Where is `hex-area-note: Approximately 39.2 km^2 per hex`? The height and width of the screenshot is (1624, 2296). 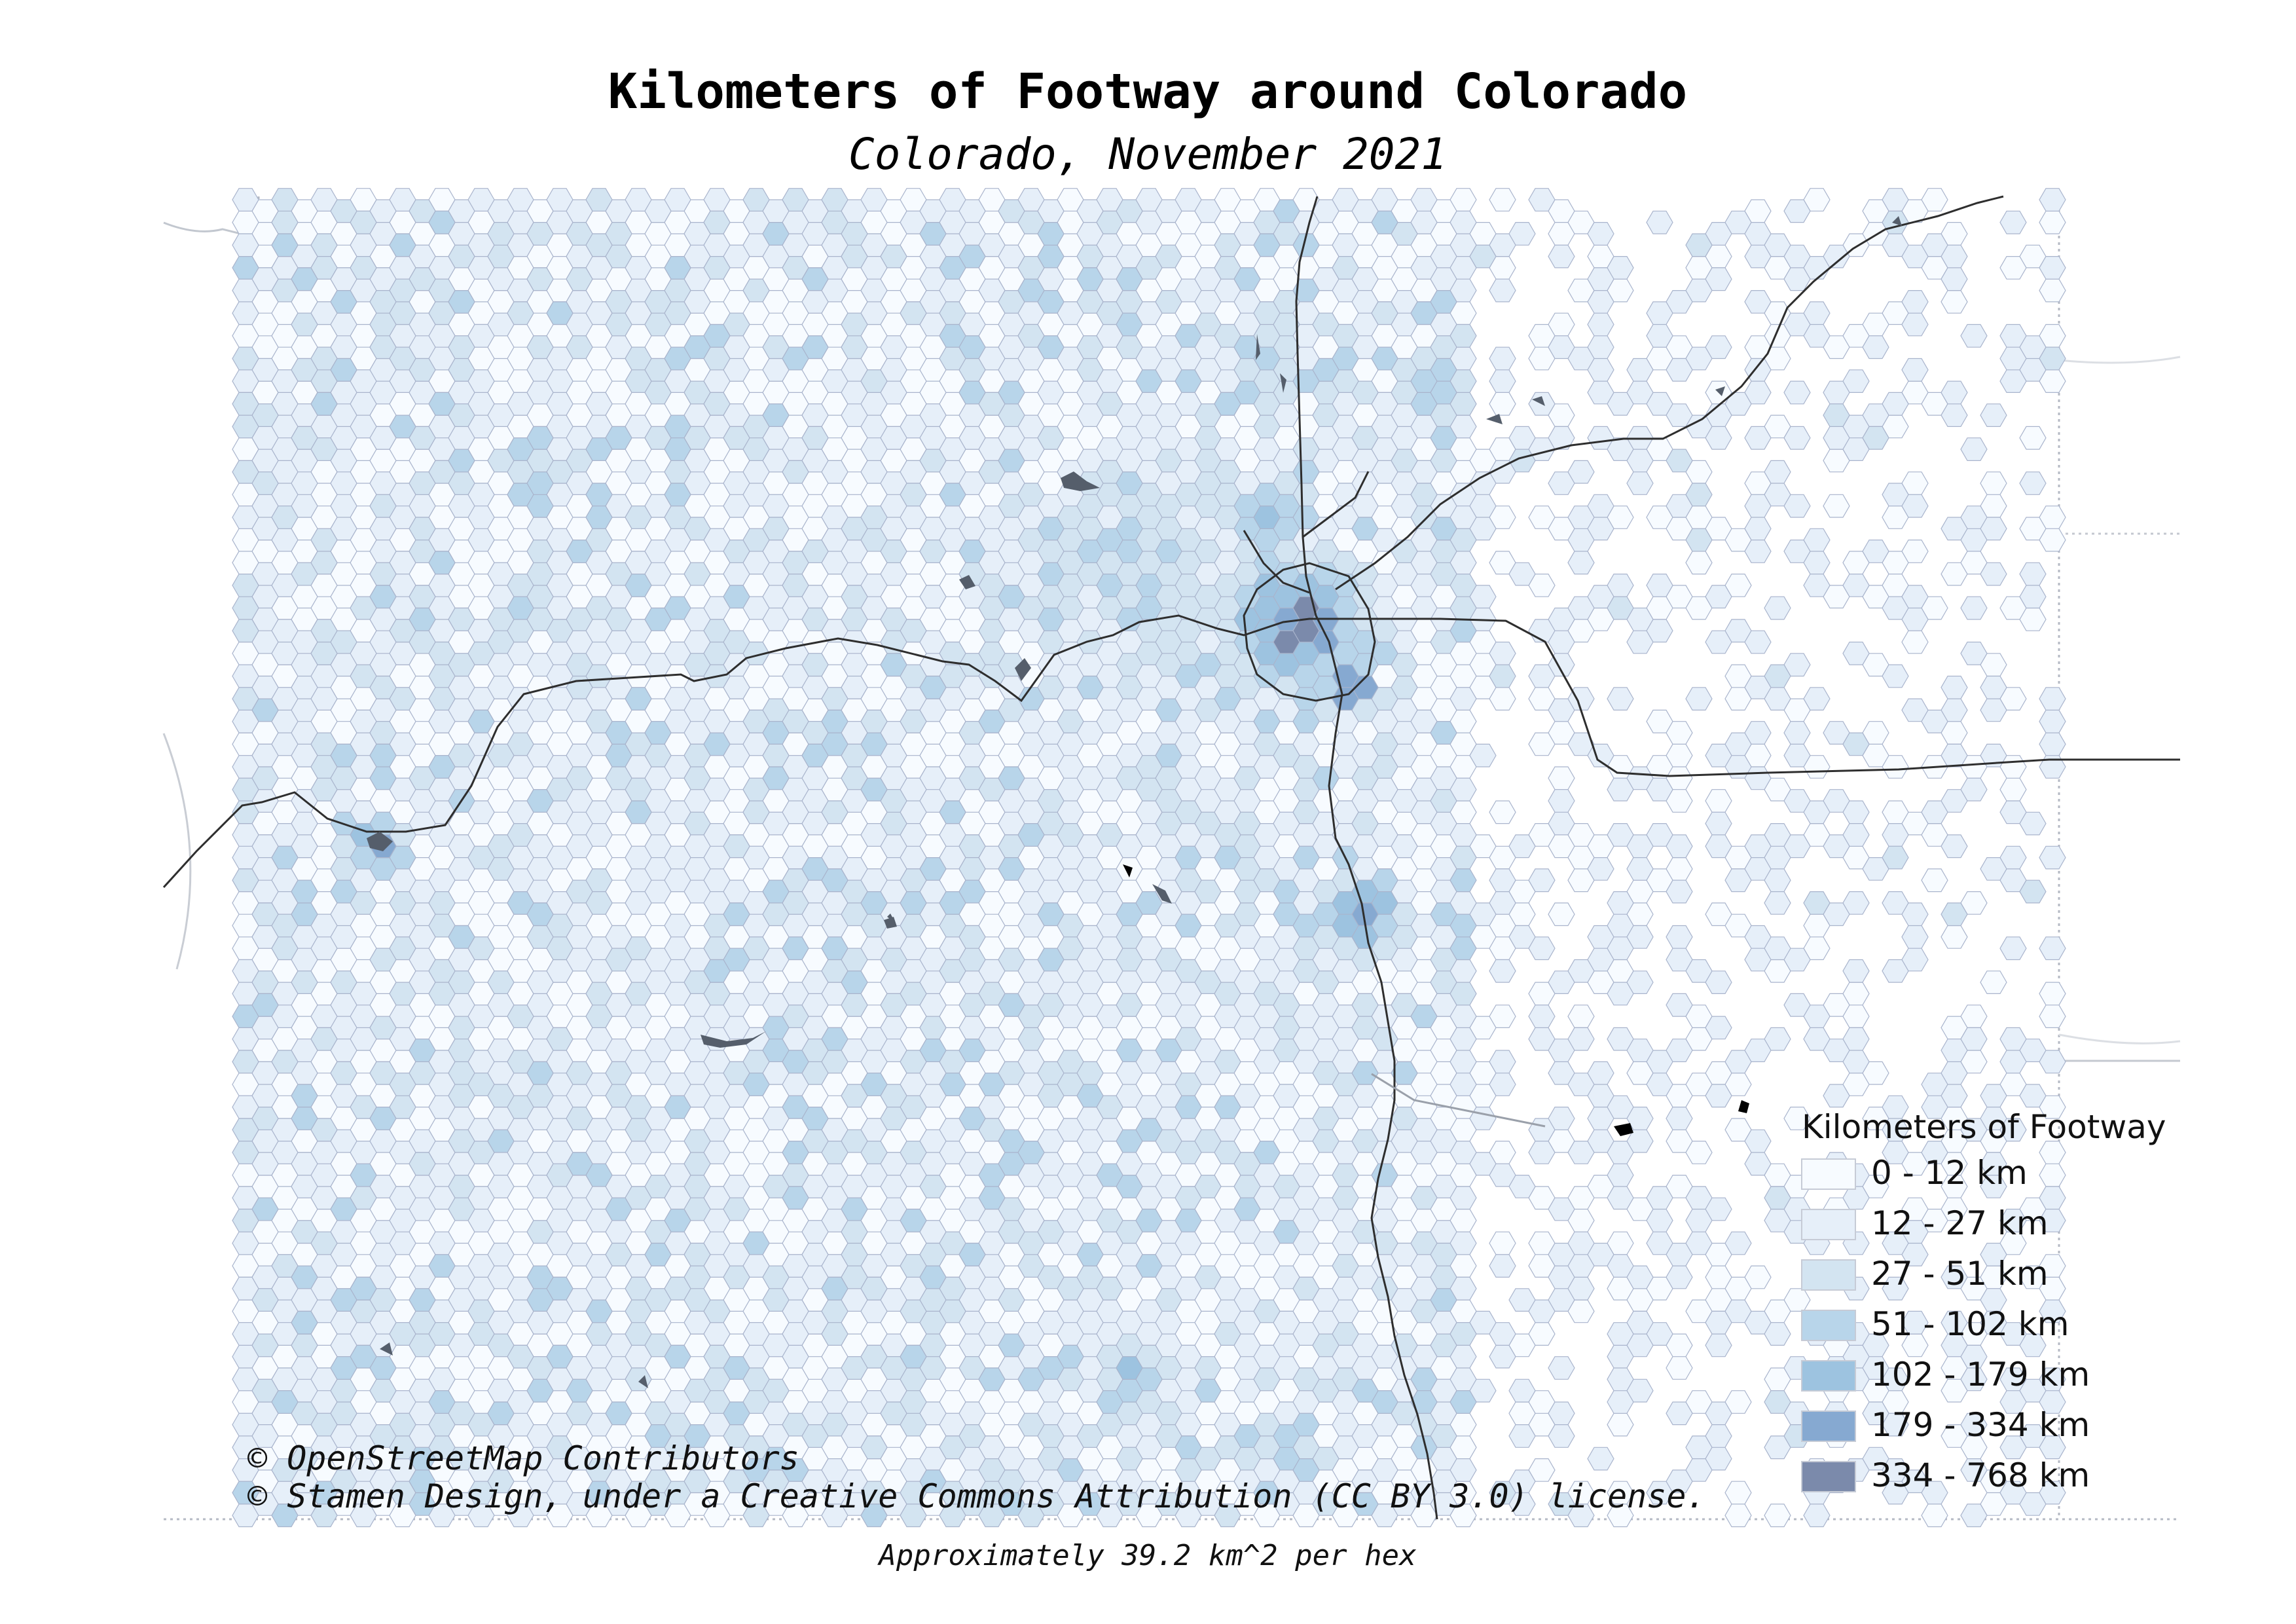 hex-area-note: Approximately 39.2 km^2 per hex is located at coordinates (1146, 1555).